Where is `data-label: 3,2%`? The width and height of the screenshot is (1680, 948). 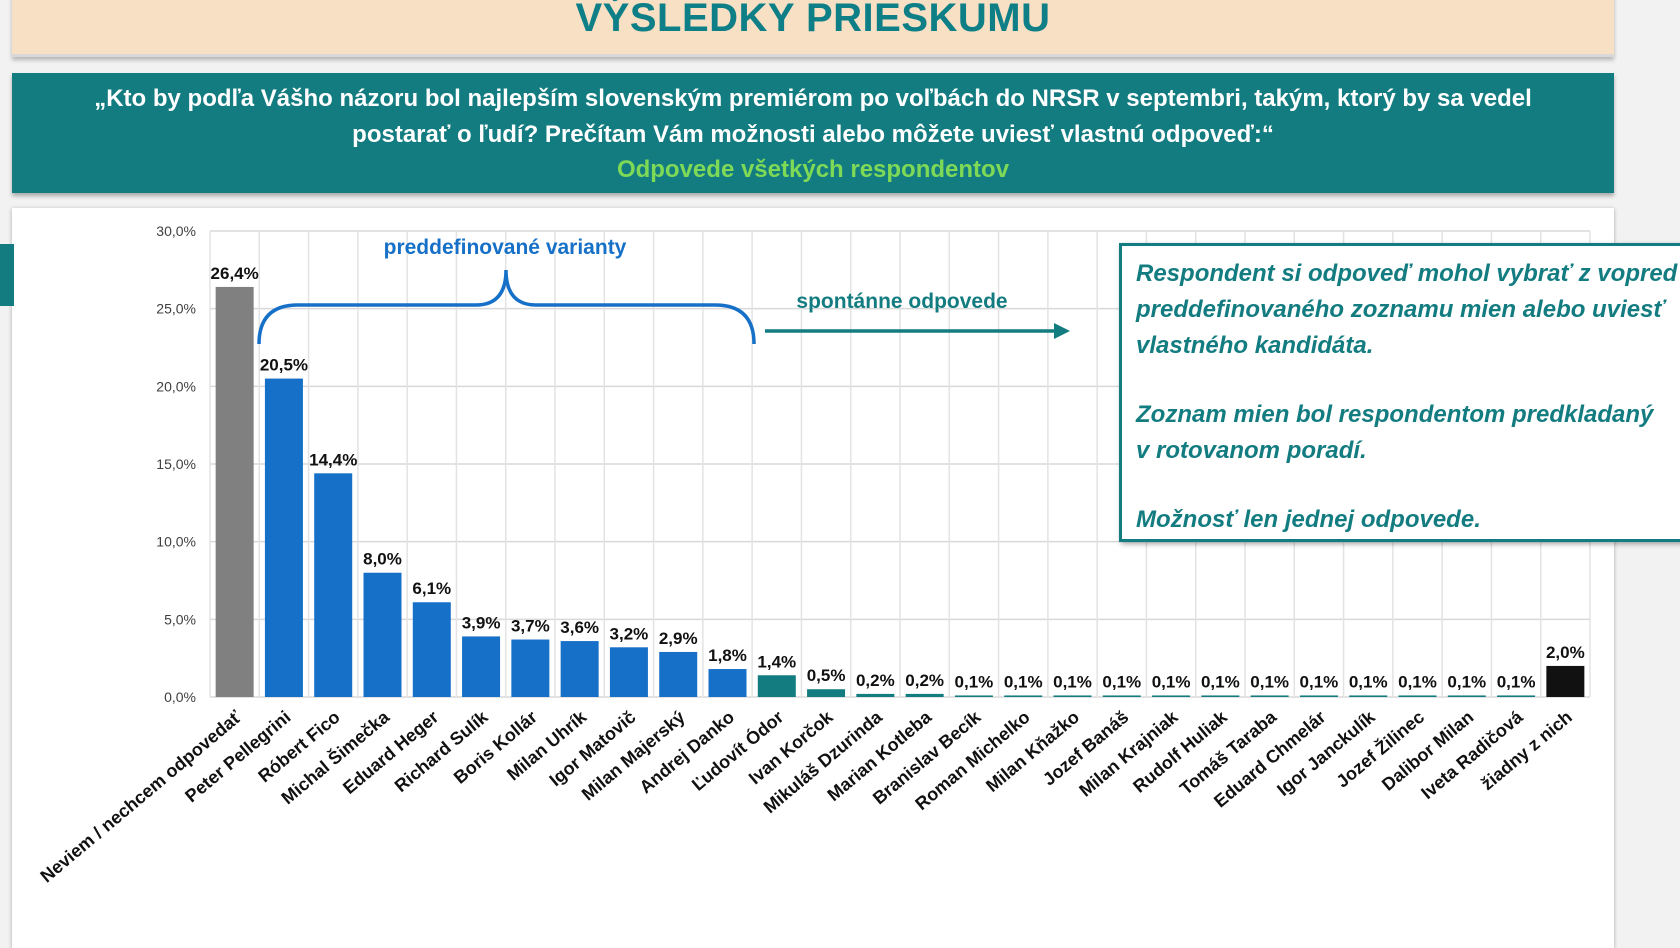
data-label: 3,2% is located at coordinates (629, 633).